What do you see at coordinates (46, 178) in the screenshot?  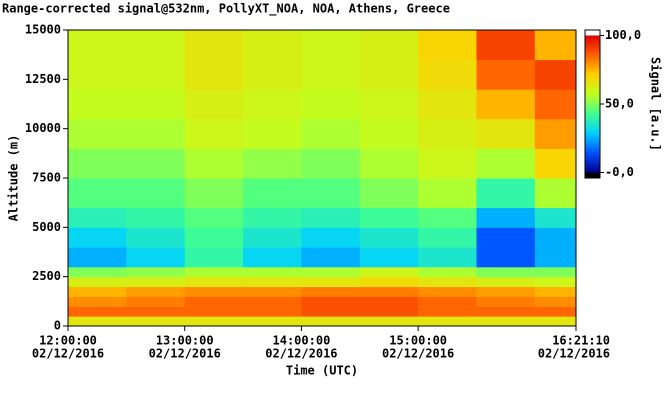 I see `y-tick-label: 7500` at bounding box center [46, 178].